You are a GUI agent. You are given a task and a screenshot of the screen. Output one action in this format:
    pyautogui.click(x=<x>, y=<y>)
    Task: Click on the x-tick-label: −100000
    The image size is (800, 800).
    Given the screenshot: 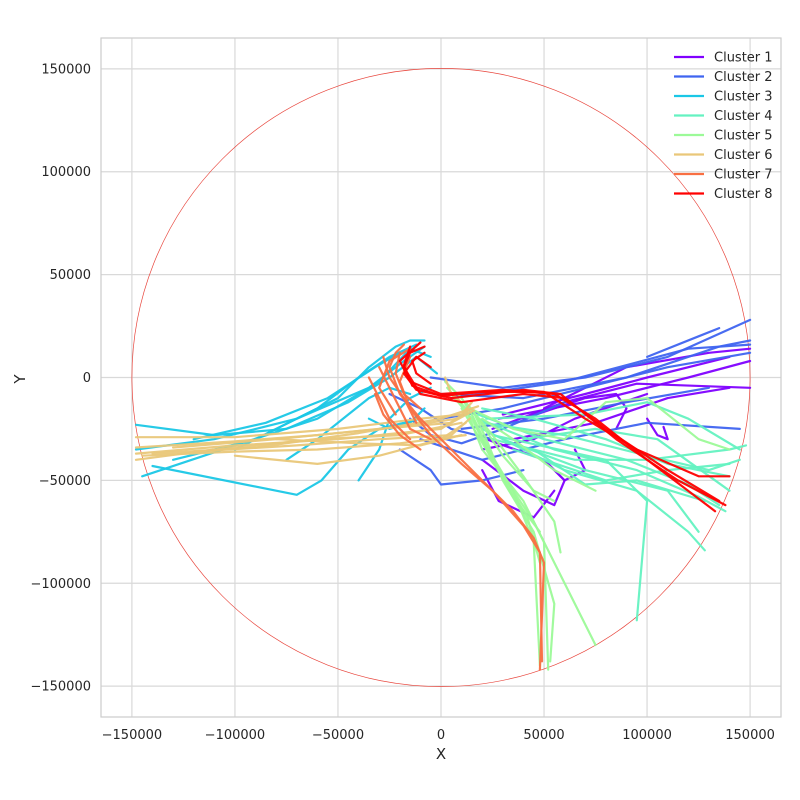 What is the action you would take?
    pyautogui.click(x=235, y=735)
    